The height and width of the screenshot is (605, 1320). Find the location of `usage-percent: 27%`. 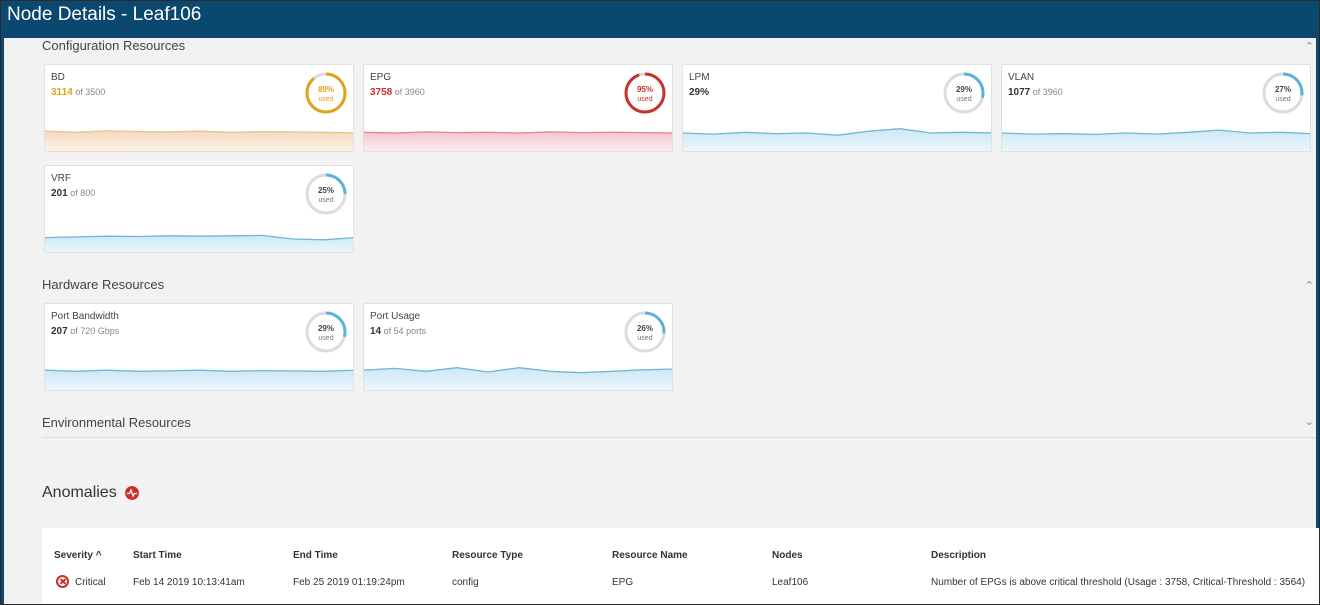

usage-percent: 27% is located at coordinates (1283, 89).